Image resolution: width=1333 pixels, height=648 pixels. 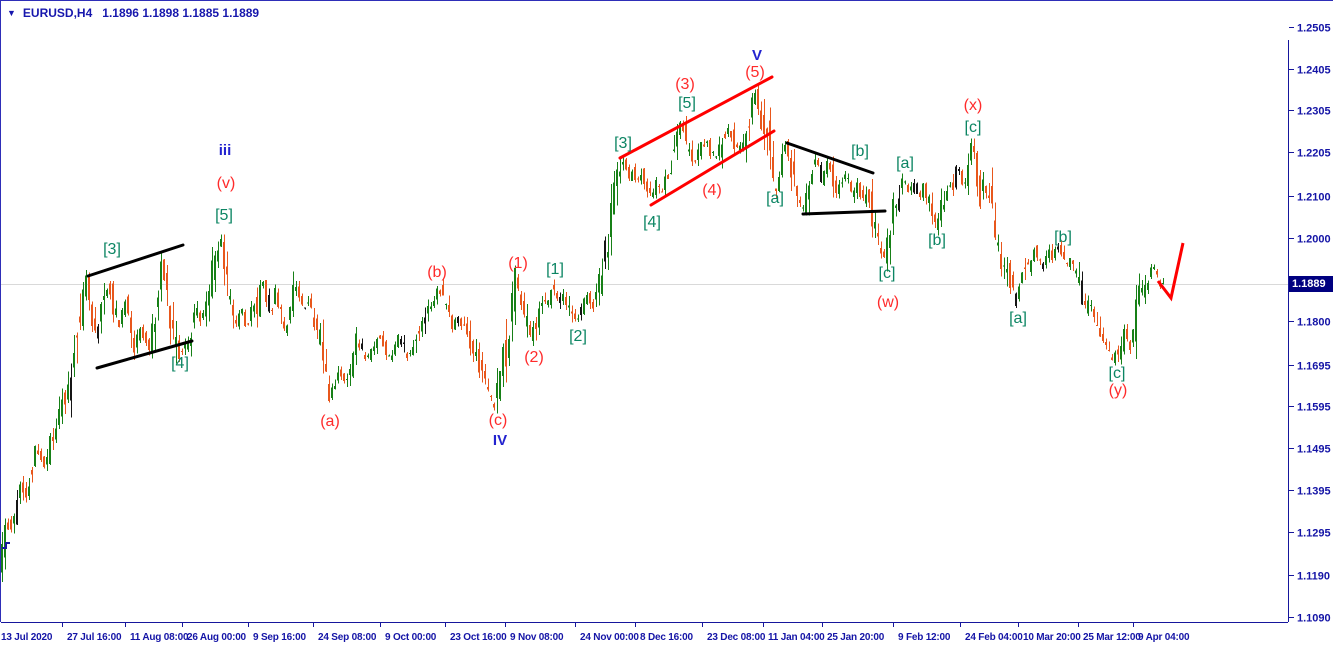 What do you see at coordinates (1314, 154) in the screenshot?
I see `y-axis-label: 1.2205` at bounding box center [1314, 154].